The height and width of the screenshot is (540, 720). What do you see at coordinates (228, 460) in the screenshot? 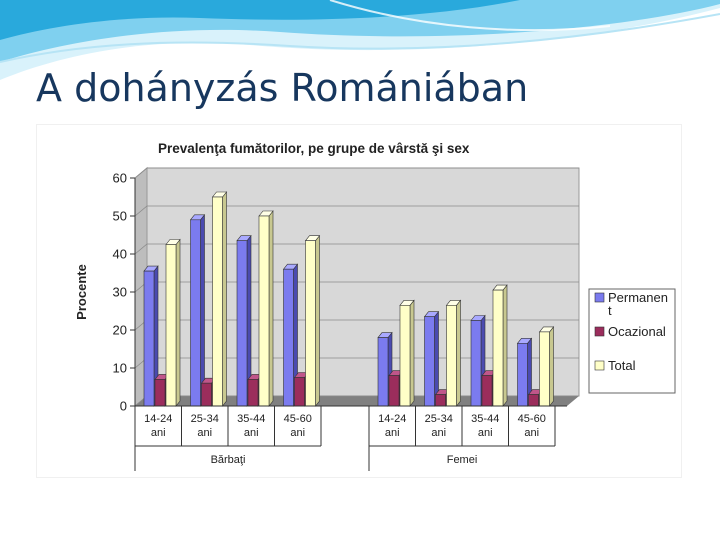
I see `group-label: Bărbaţi` at bounding box center [228, 460].